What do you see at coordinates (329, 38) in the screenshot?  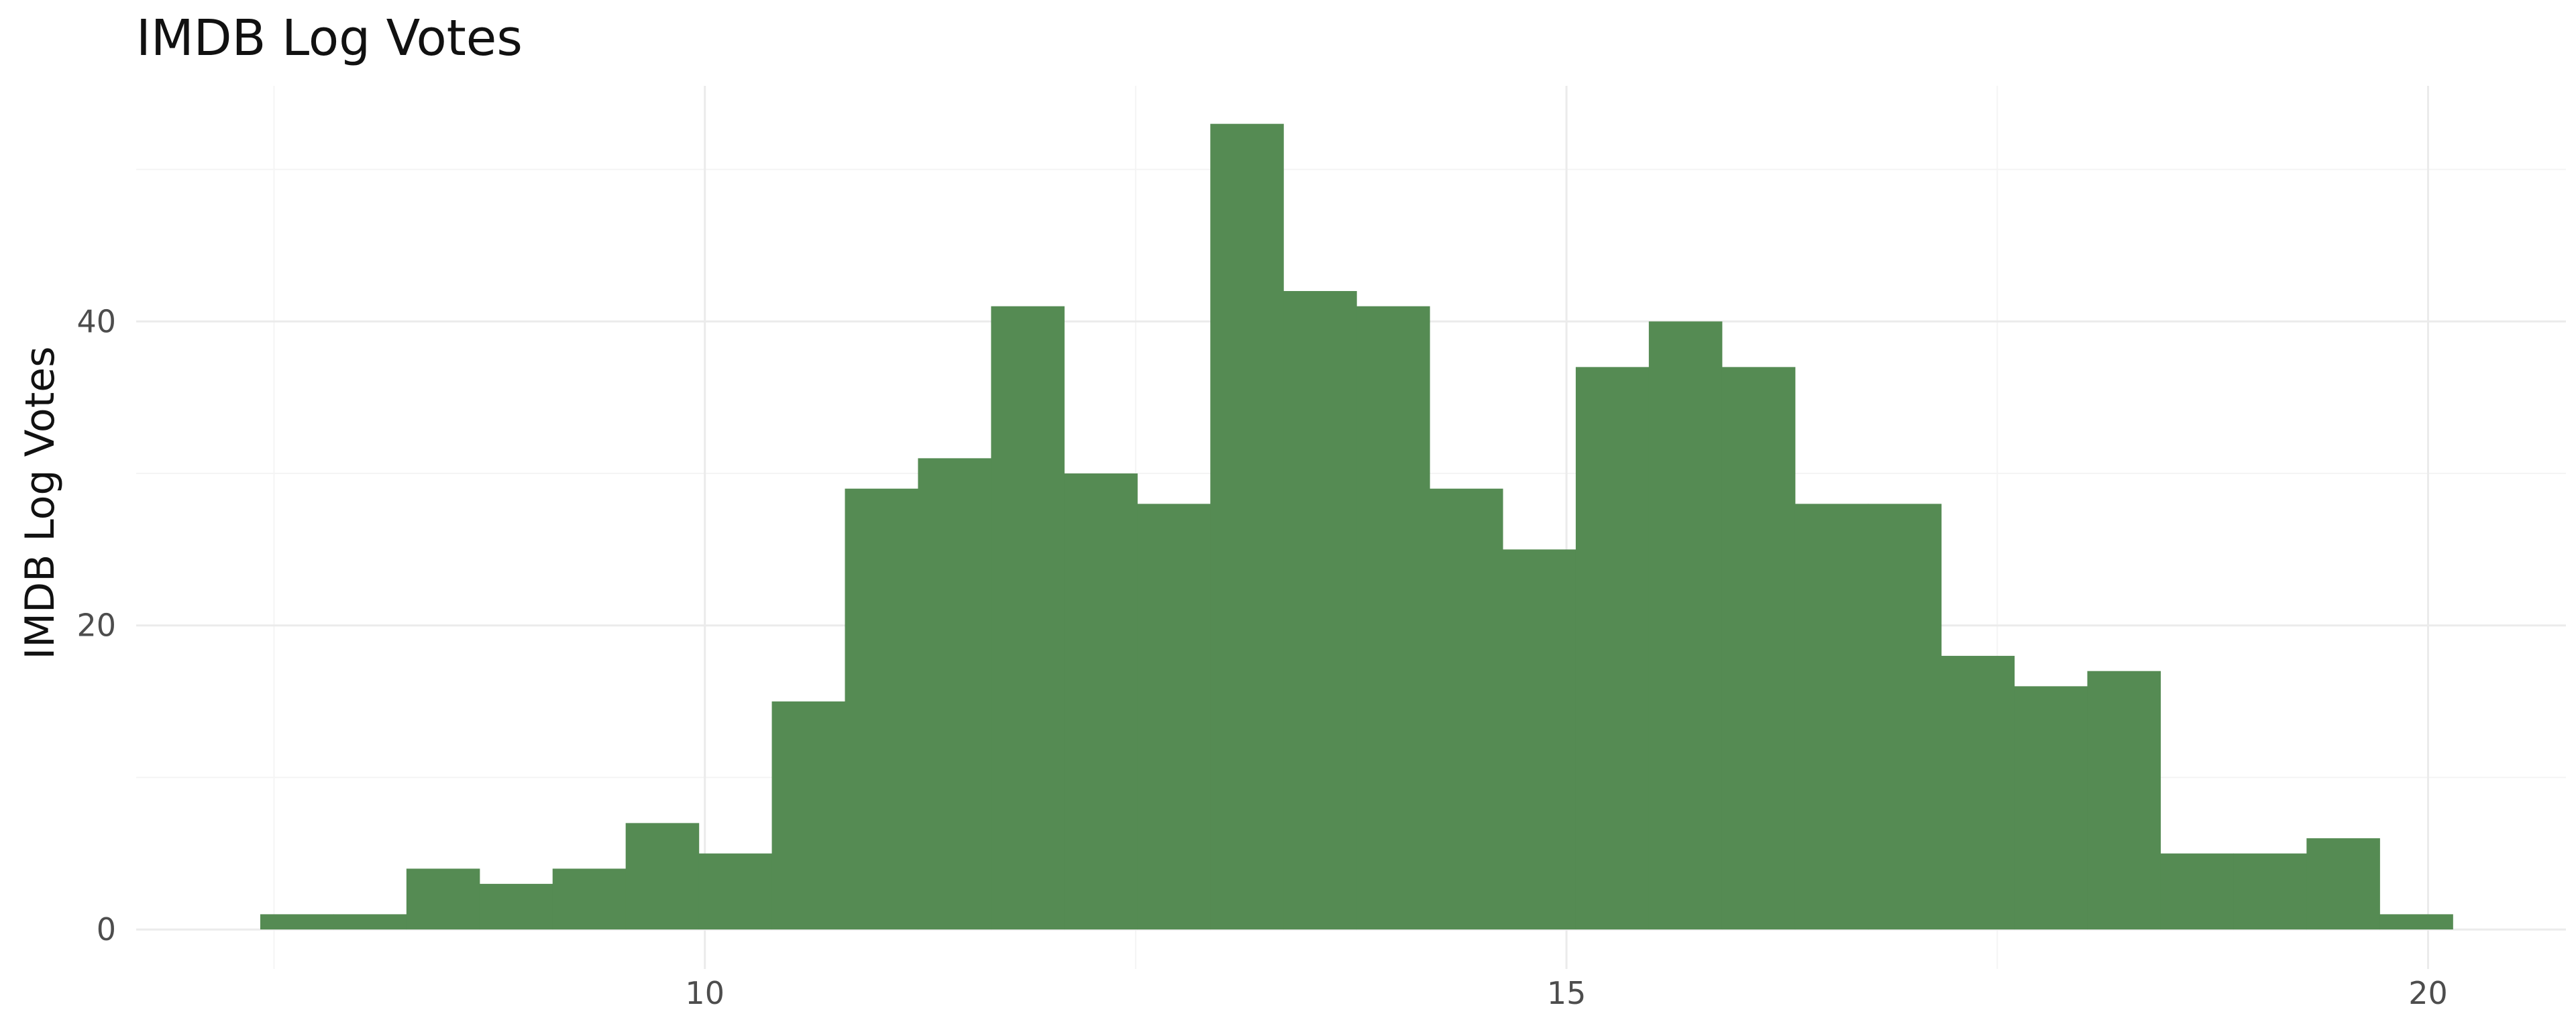 I see `chart-title: IMDB Log Votes` at bounding box center [329, 38].